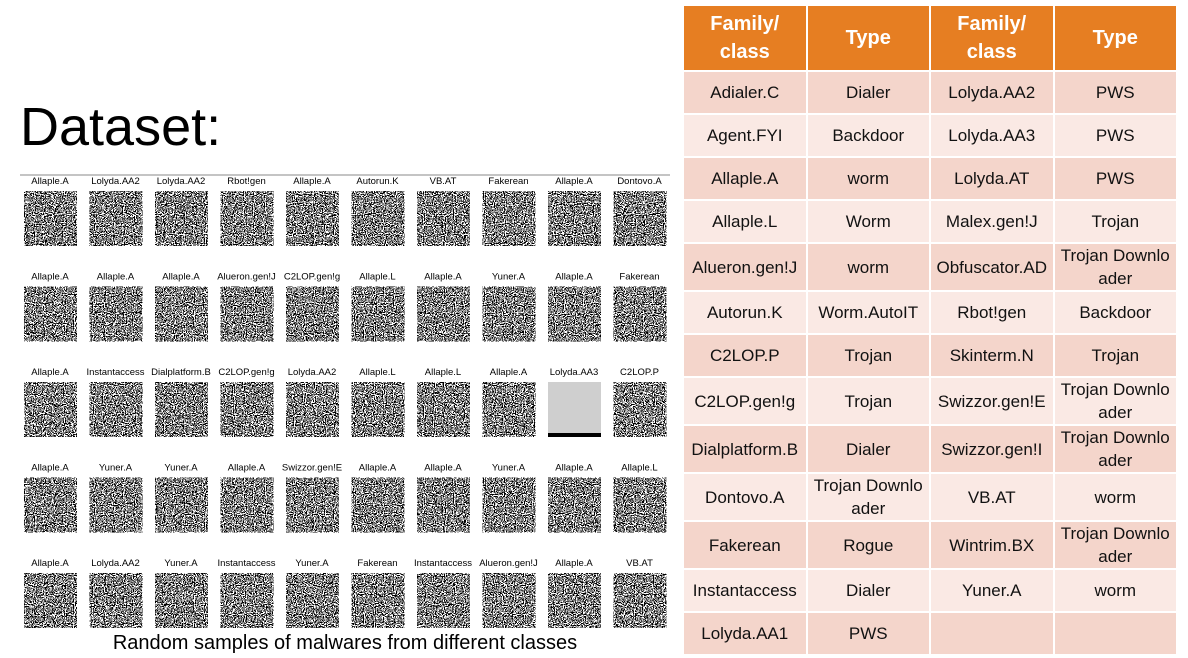  I want to click on sample-label: C2LOP.P, so click(639, 372).